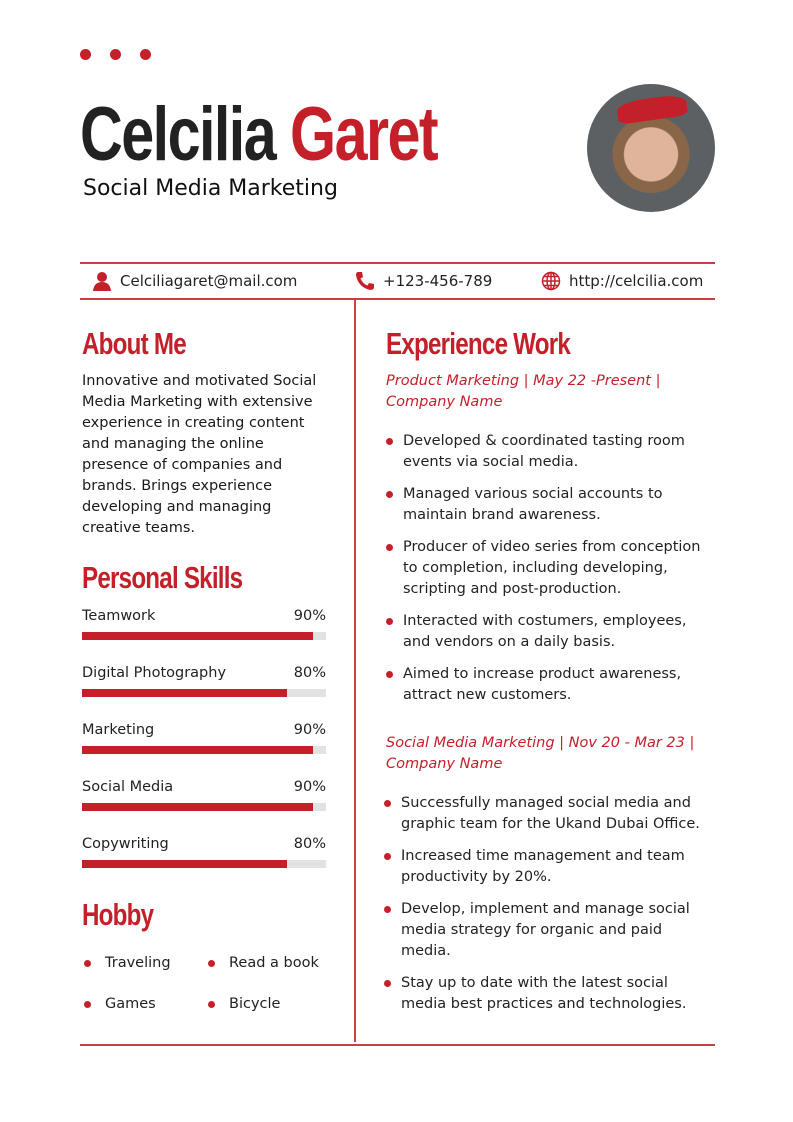 Image resolution: width=793 pixels, height=1122 pixels. What do you see at coordinates (162, 577) in the screenshot?
I see `skills-heading: Personal Skills` at bounding box center [162, 577].